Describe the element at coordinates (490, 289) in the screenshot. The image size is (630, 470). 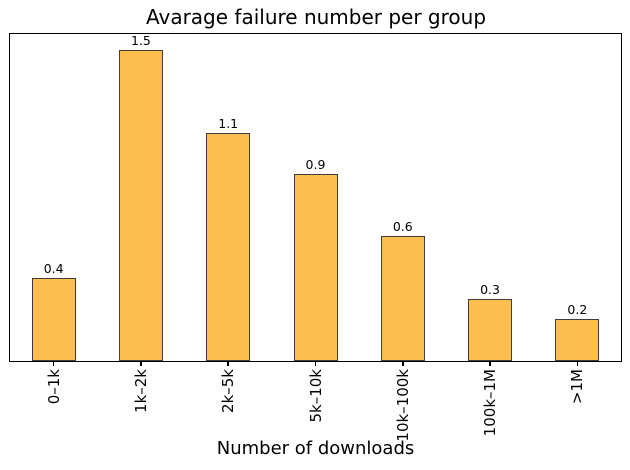
I see `bar-value-label: 0.3` at that location.